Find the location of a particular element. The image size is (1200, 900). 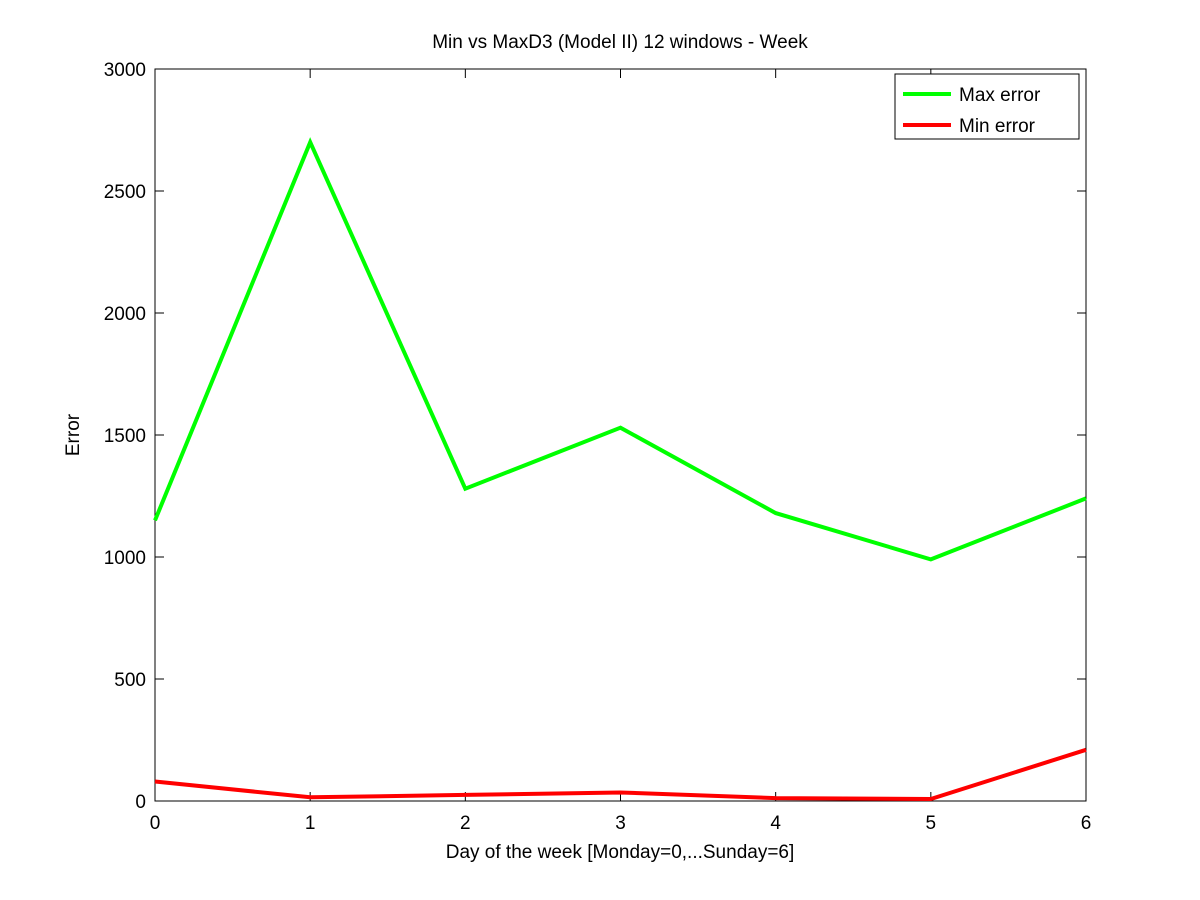

x-tick-label: 4 is located at coordinates (775, 823).